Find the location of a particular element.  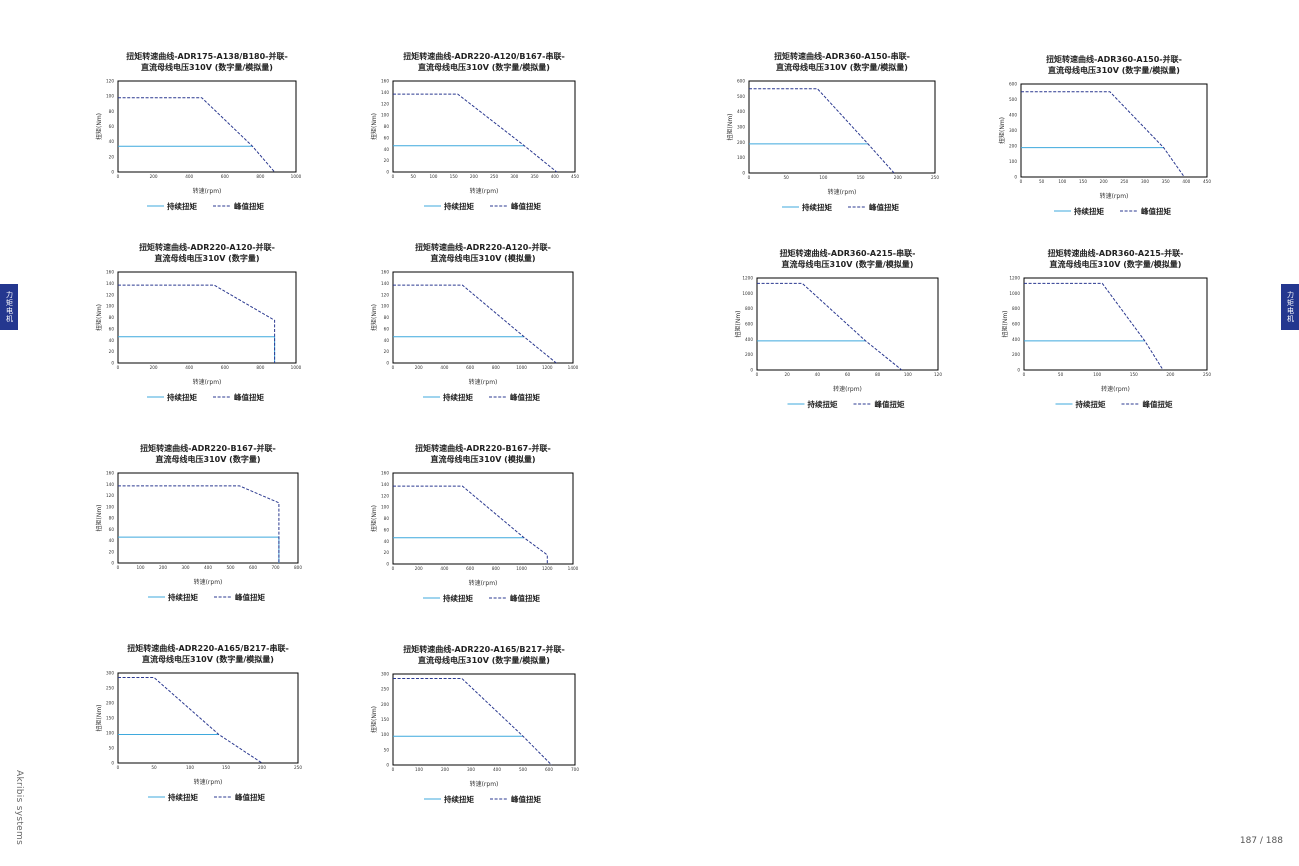

y-tick-label: 160 is located at coordinates (385, 473).